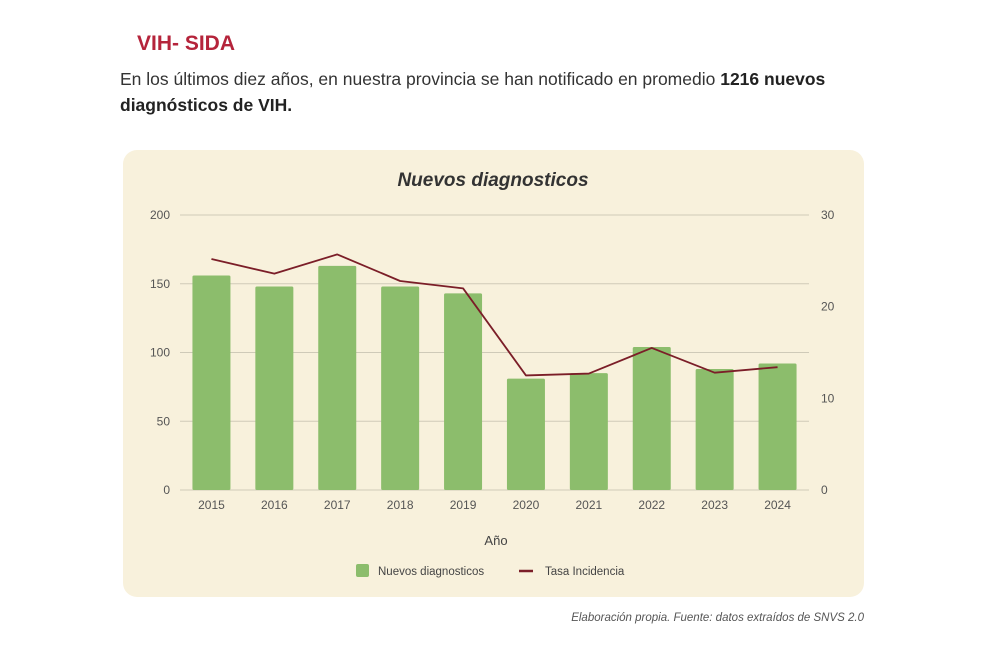 The height and width of the screenshot is (661, 992). Describe the element at coordinates (828, 215) in the screenshot. I see `y2-tick-label: 30` at that location.